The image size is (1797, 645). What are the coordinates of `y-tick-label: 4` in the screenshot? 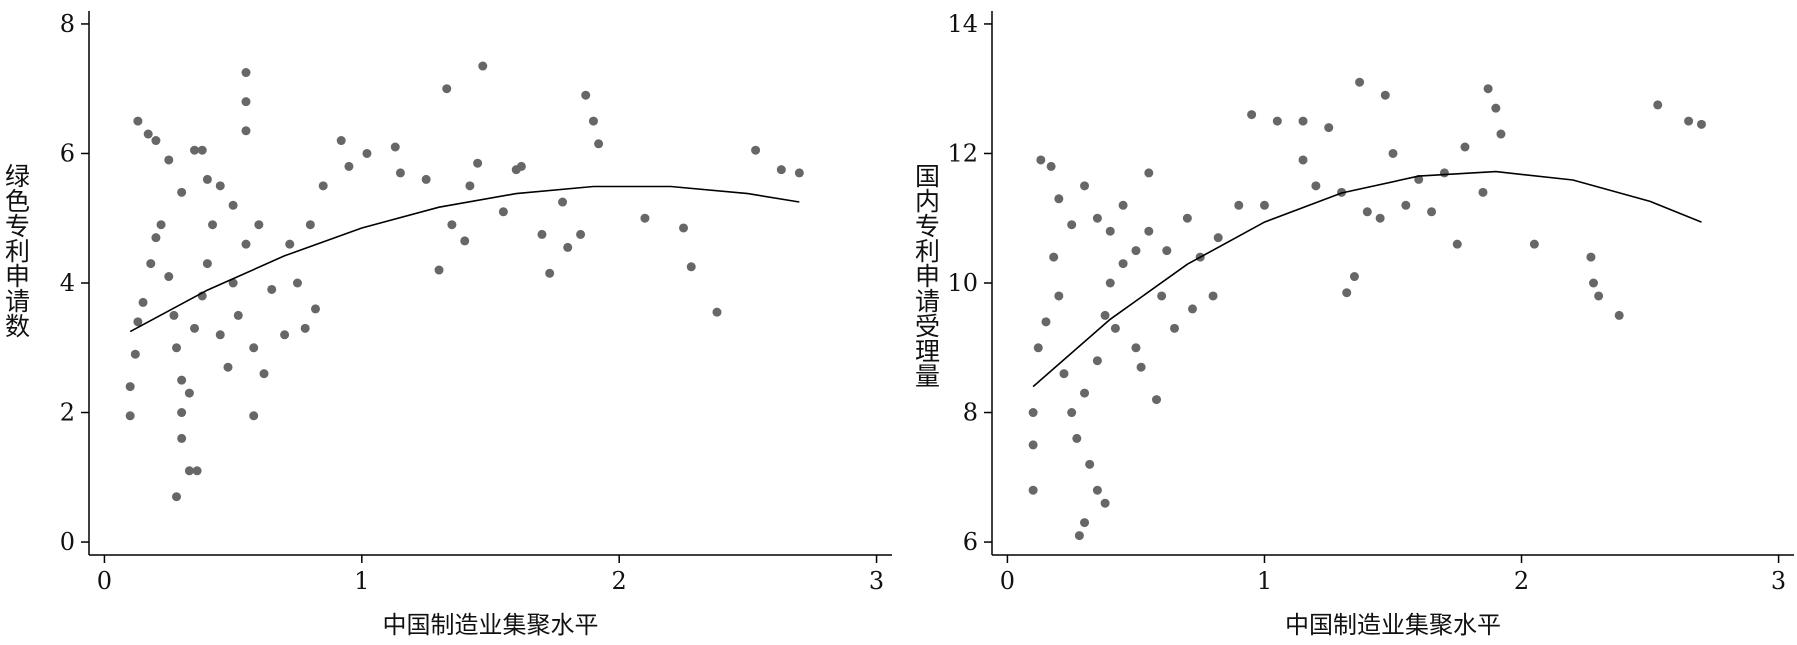 It's located at (67, 283).